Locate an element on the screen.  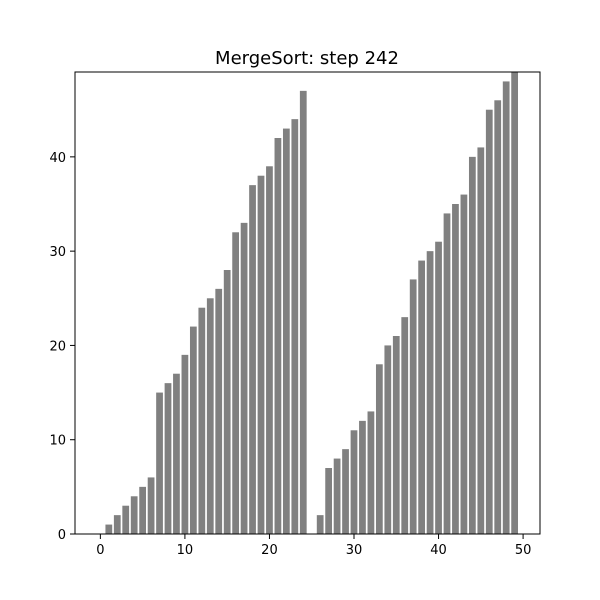
x-tick-label-0: 0 is located at coordinates (100, 550).